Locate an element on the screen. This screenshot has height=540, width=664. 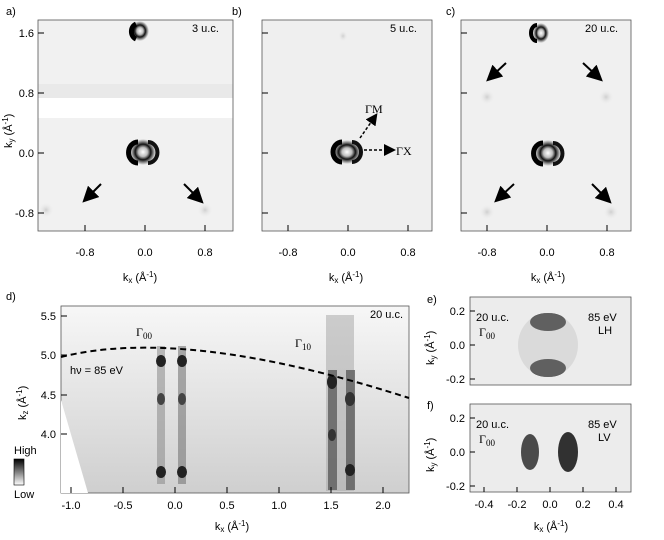
panel-b-letter: b) is located at coordinates (237, 12).